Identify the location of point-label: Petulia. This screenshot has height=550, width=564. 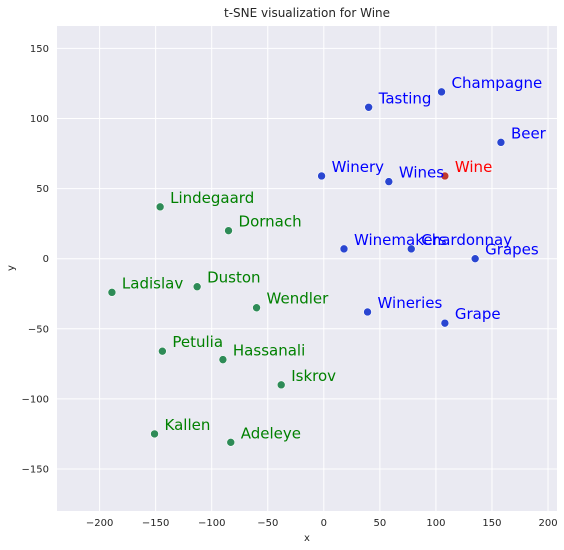
(197, 342).